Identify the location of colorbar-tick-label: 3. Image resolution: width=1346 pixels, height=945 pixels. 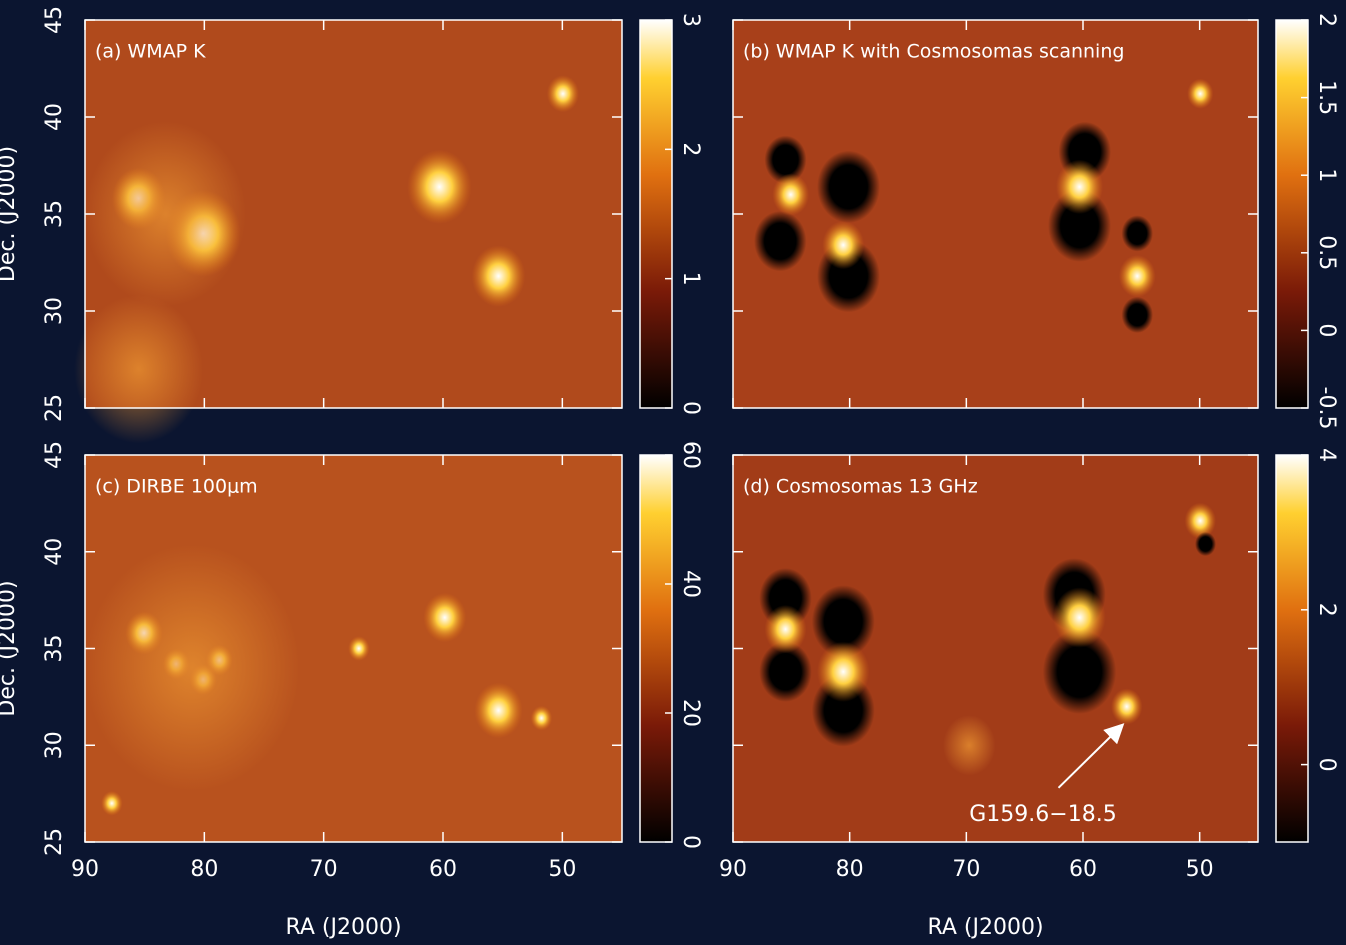
(690, 20).